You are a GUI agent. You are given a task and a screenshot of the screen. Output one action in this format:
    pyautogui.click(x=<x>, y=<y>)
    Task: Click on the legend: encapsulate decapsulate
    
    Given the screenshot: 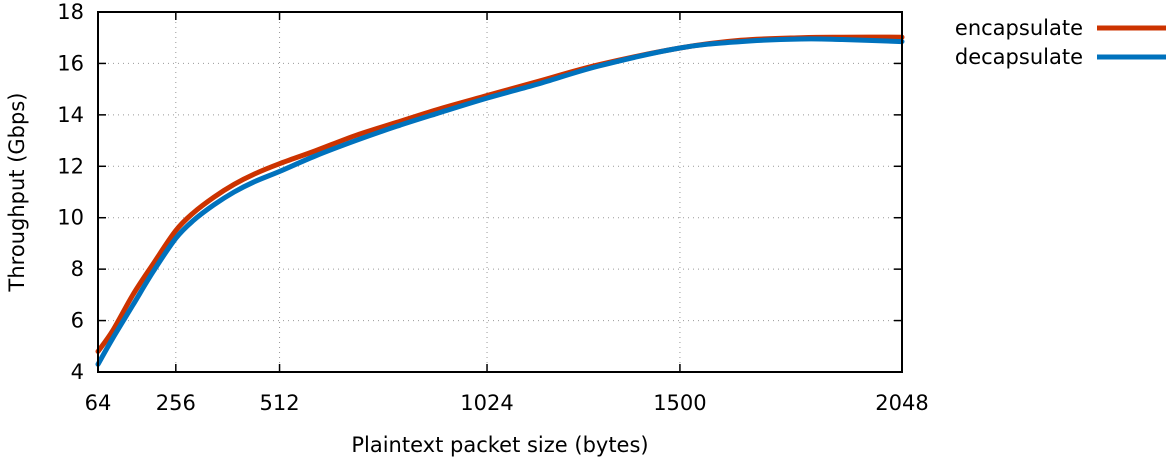 What is the action you would take?
    pyautogui.click(x=1060, y=42)
    